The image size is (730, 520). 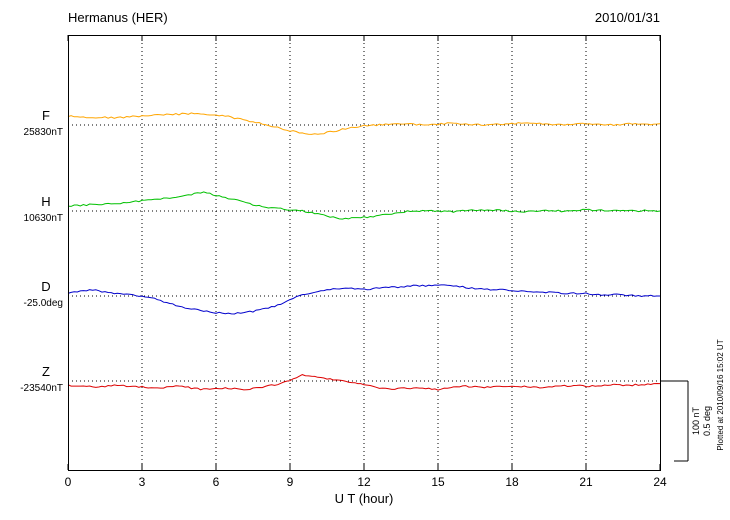 What do you see at coordinates (46, 115) in the screenshot?
I see `series-letter-F: F` at bounding box center [46, 115].